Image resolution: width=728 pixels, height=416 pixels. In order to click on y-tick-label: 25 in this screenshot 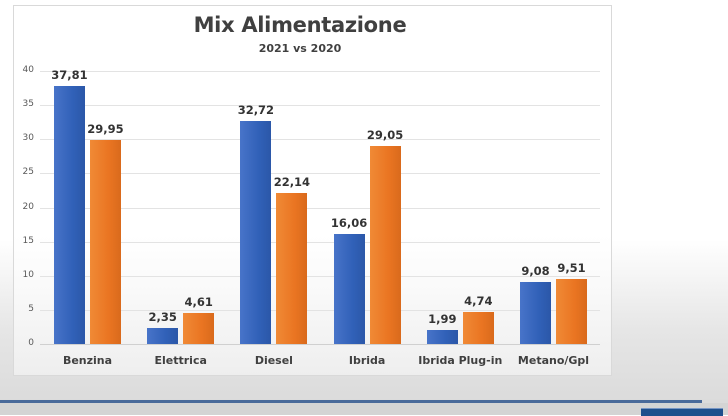, I will do `click(28, 172)`.